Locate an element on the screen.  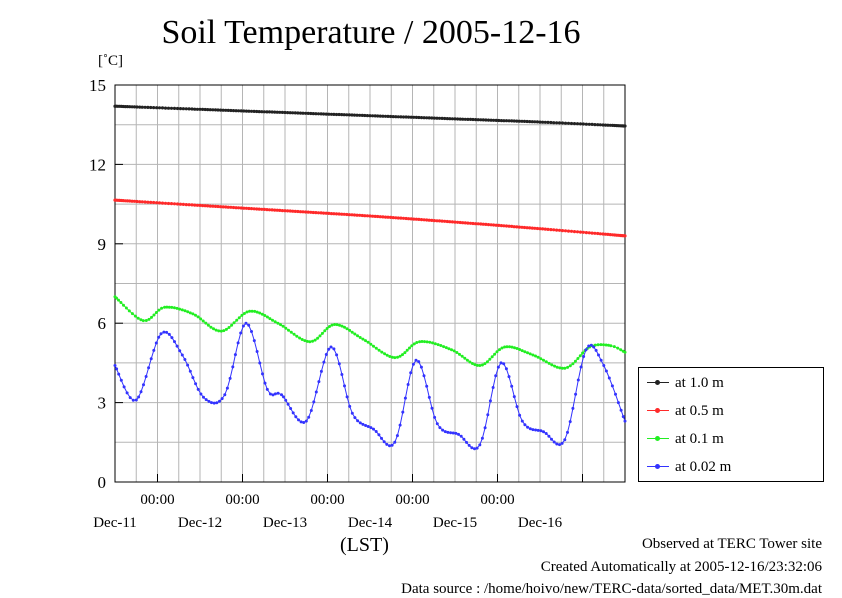
legend: at 1.0 m at 0.5 m at 0.1 m at 0.02 m is located at coordinates (731, 424).